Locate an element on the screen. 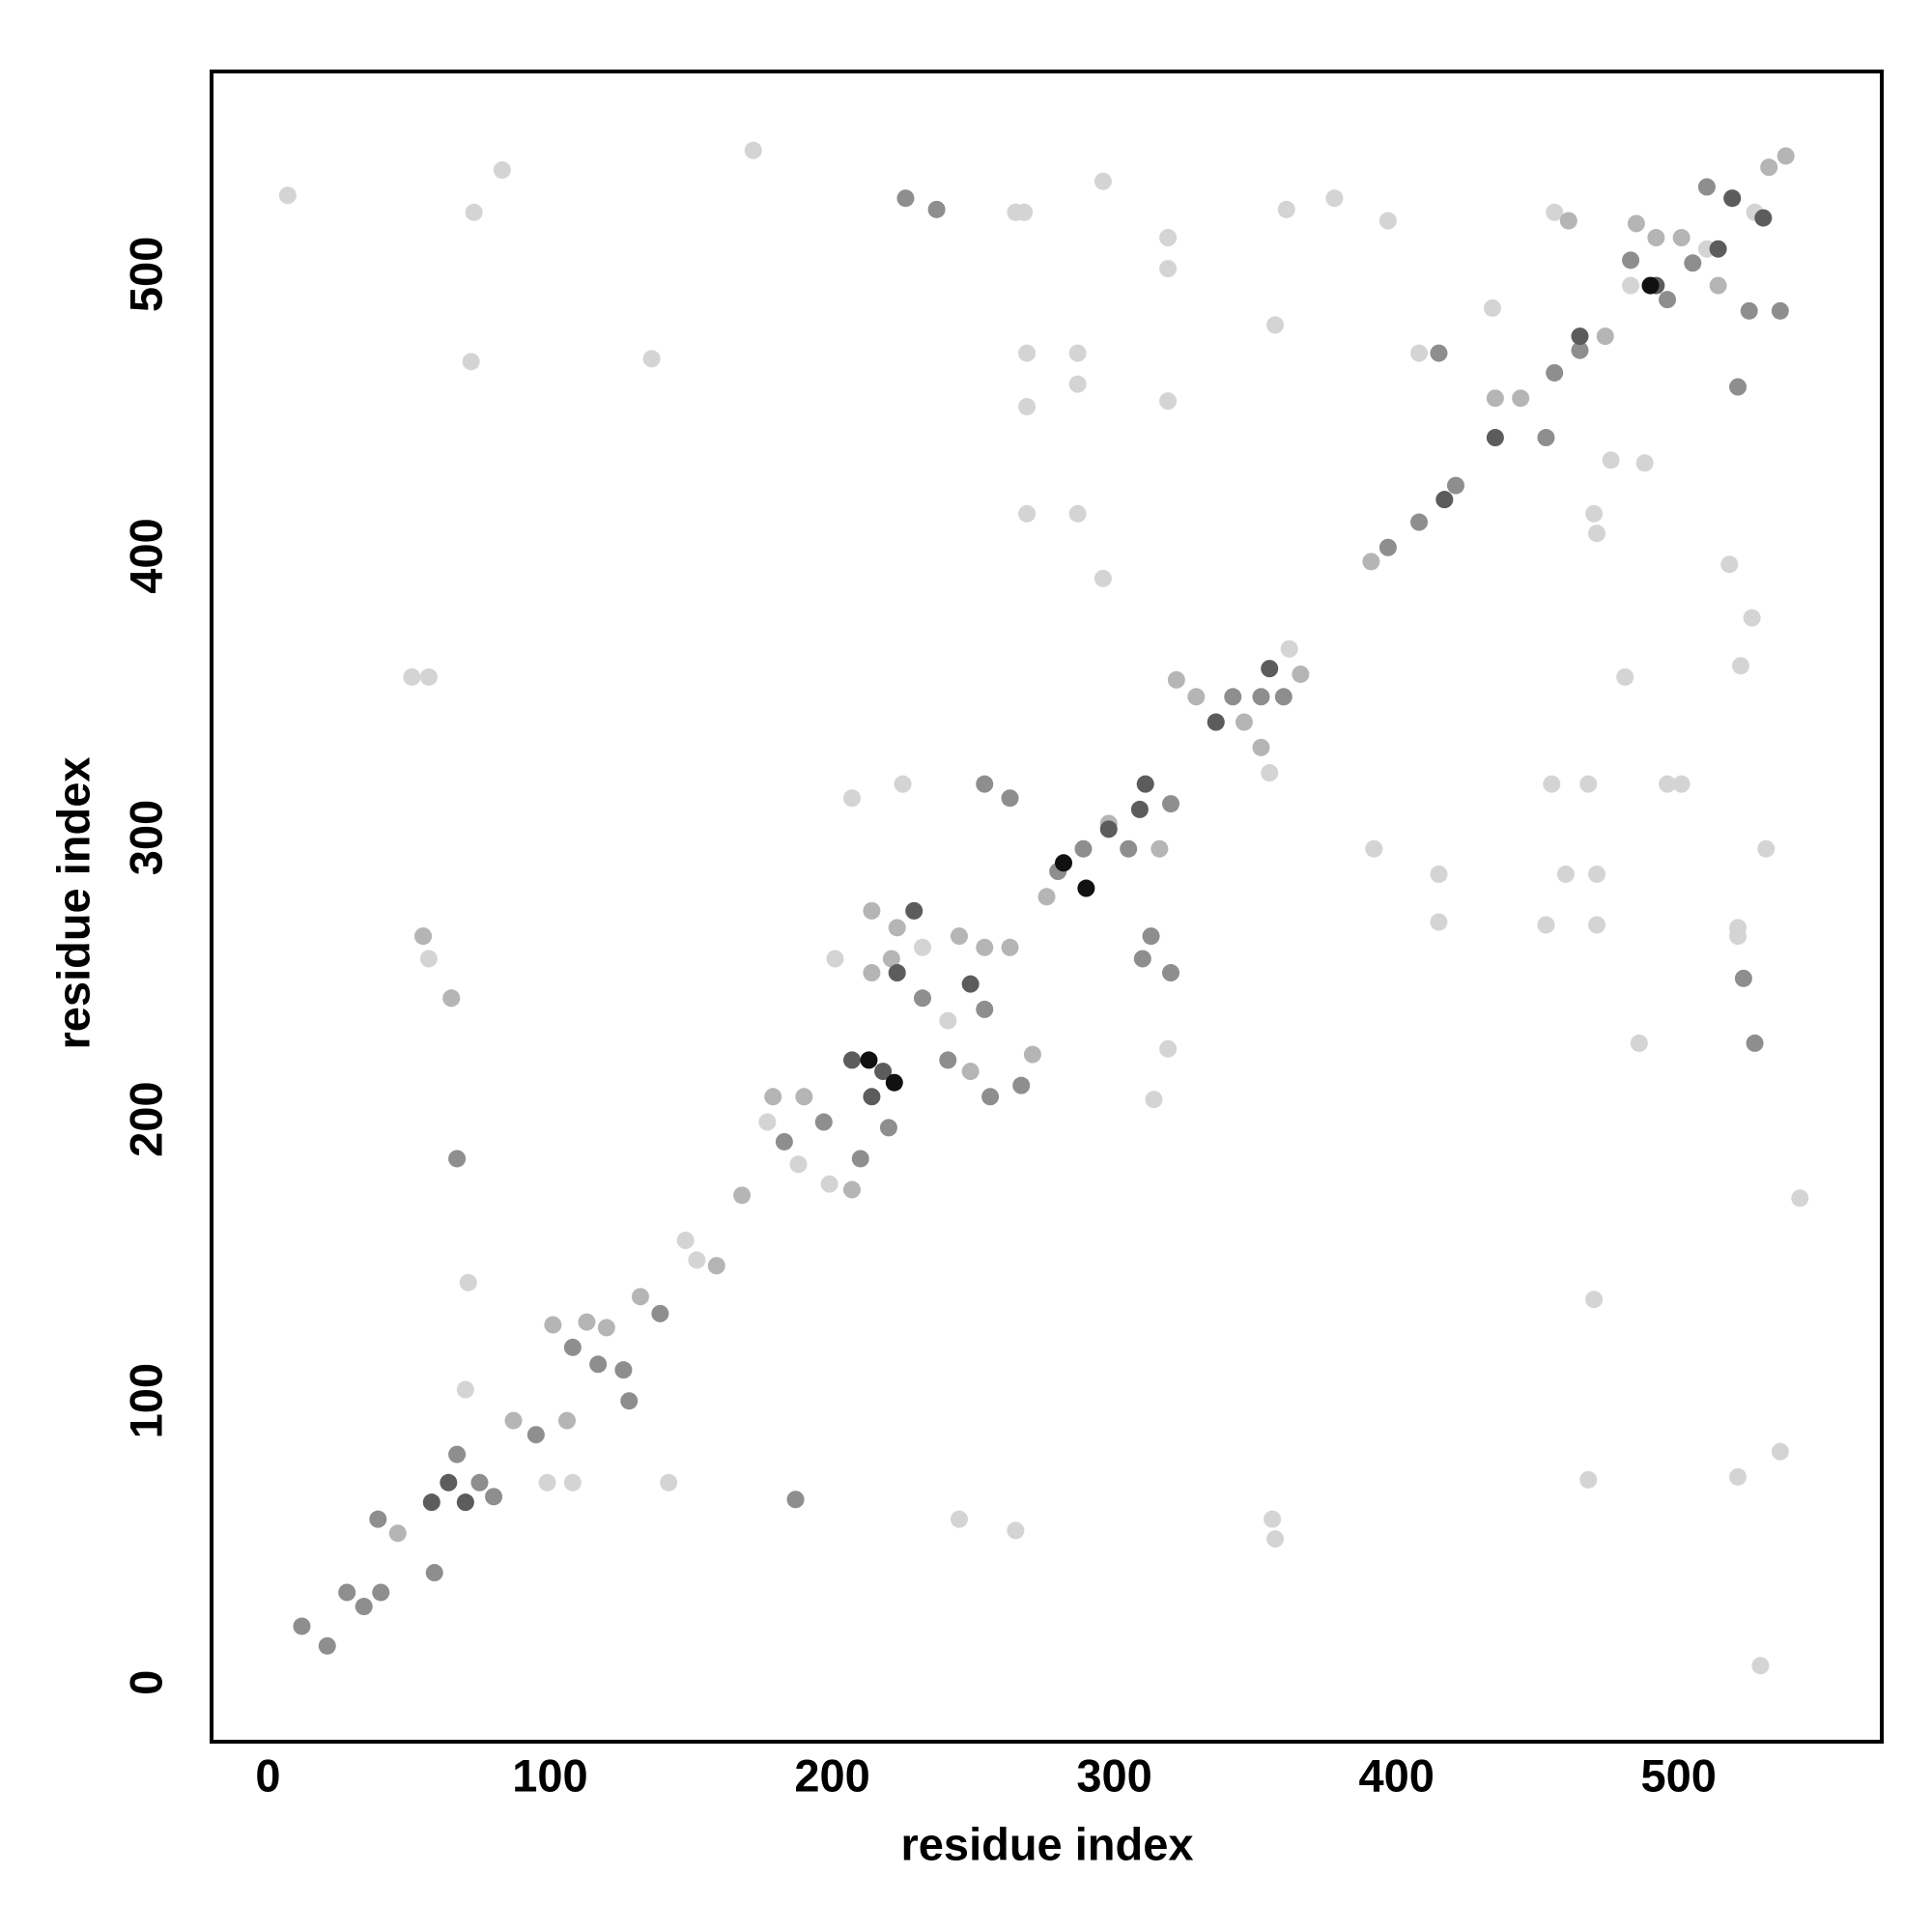 Image resolution: width=1932 pixels, height=1932 pixels. x-tick-label: 100 is located at coordinates (549, 1775).